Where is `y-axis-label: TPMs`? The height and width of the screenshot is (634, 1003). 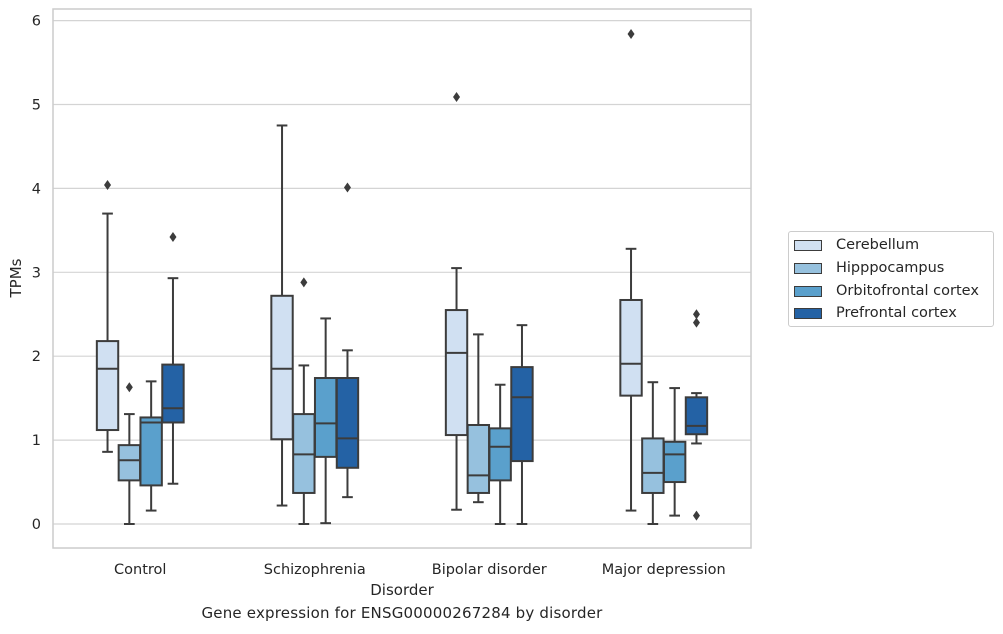 y-axis-label: TPMs is located at coordinates (16, 278).